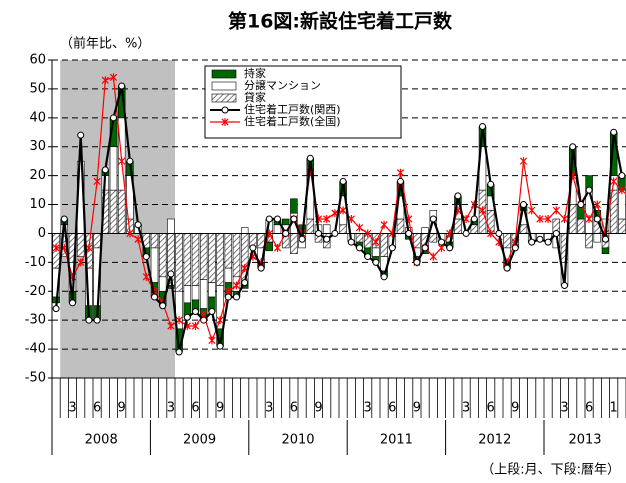 The width and height of the screenshot is (626, 483). I want to click on y-tick-label: 60, so click(37, 60).